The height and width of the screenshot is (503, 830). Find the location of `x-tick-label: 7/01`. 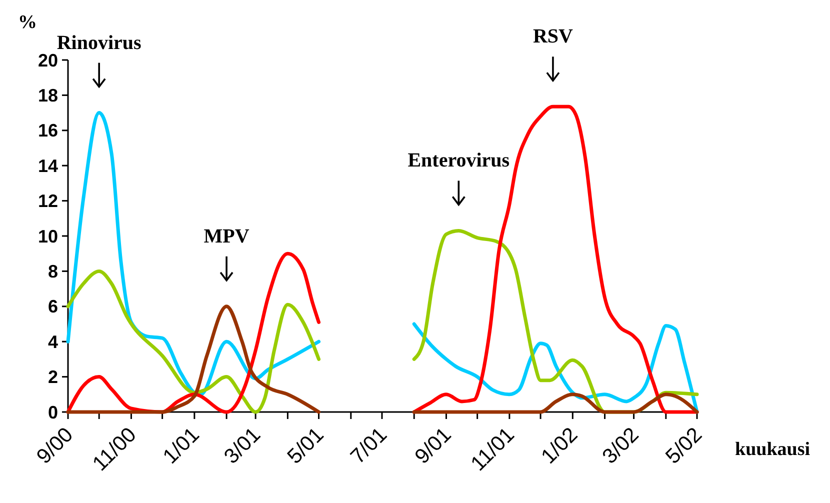

x-tick-label: 7/01 is located at coordinates (369, 445).